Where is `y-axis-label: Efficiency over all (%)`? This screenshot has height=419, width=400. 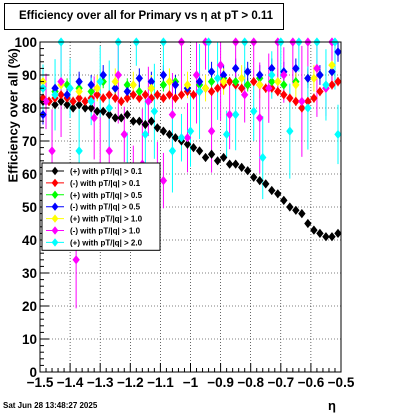
y-axis-label: Efficiency over all (%) is located at coordinates (13, 115).